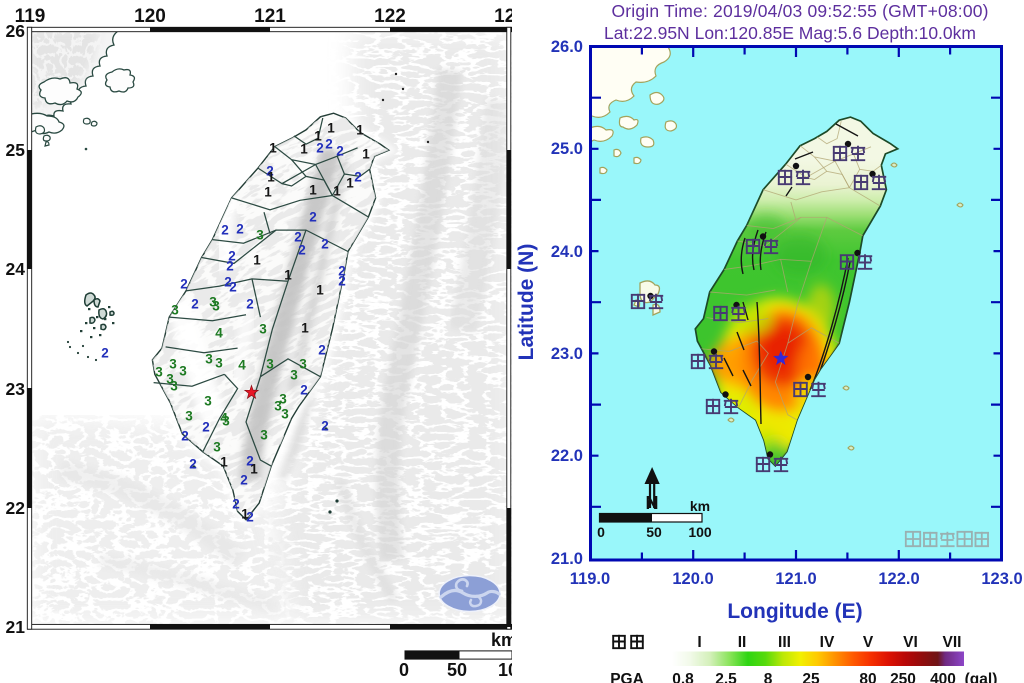 This screenshot has height=683, width=1024. Describe the element at coordinates (652, 503) in the screenshot. I see `svg-text: N` at that location.